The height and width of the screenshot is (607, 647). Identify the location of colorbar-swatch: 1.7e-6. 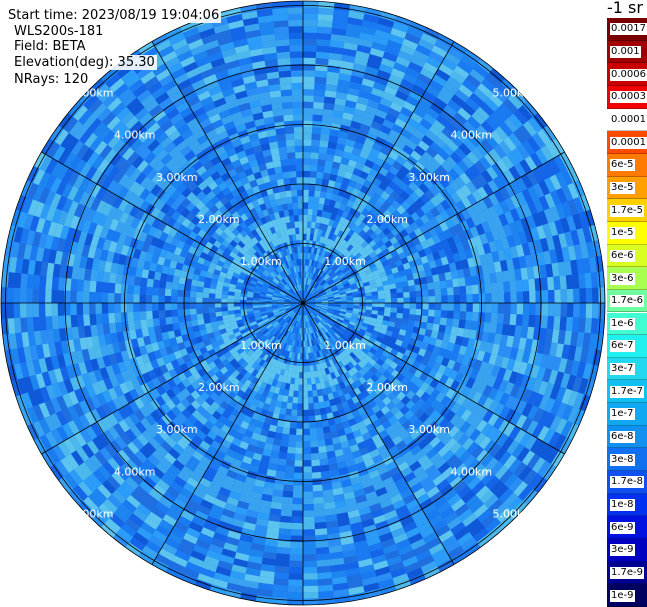
(627, 301).